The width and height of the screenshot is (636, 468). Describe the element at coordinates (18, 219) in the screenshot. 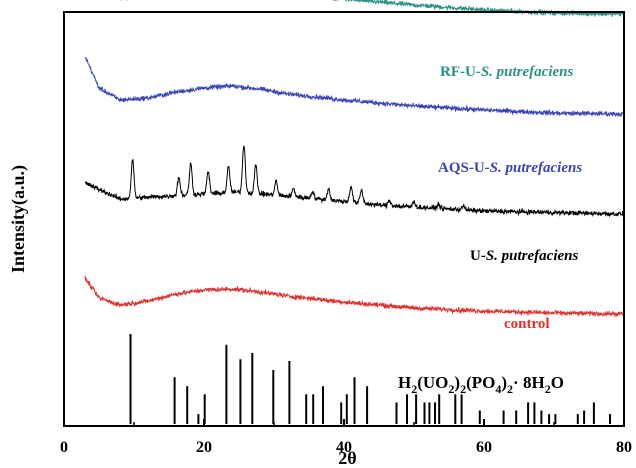

I see `y-axis-title: Intensity(a.u.)` at that location.